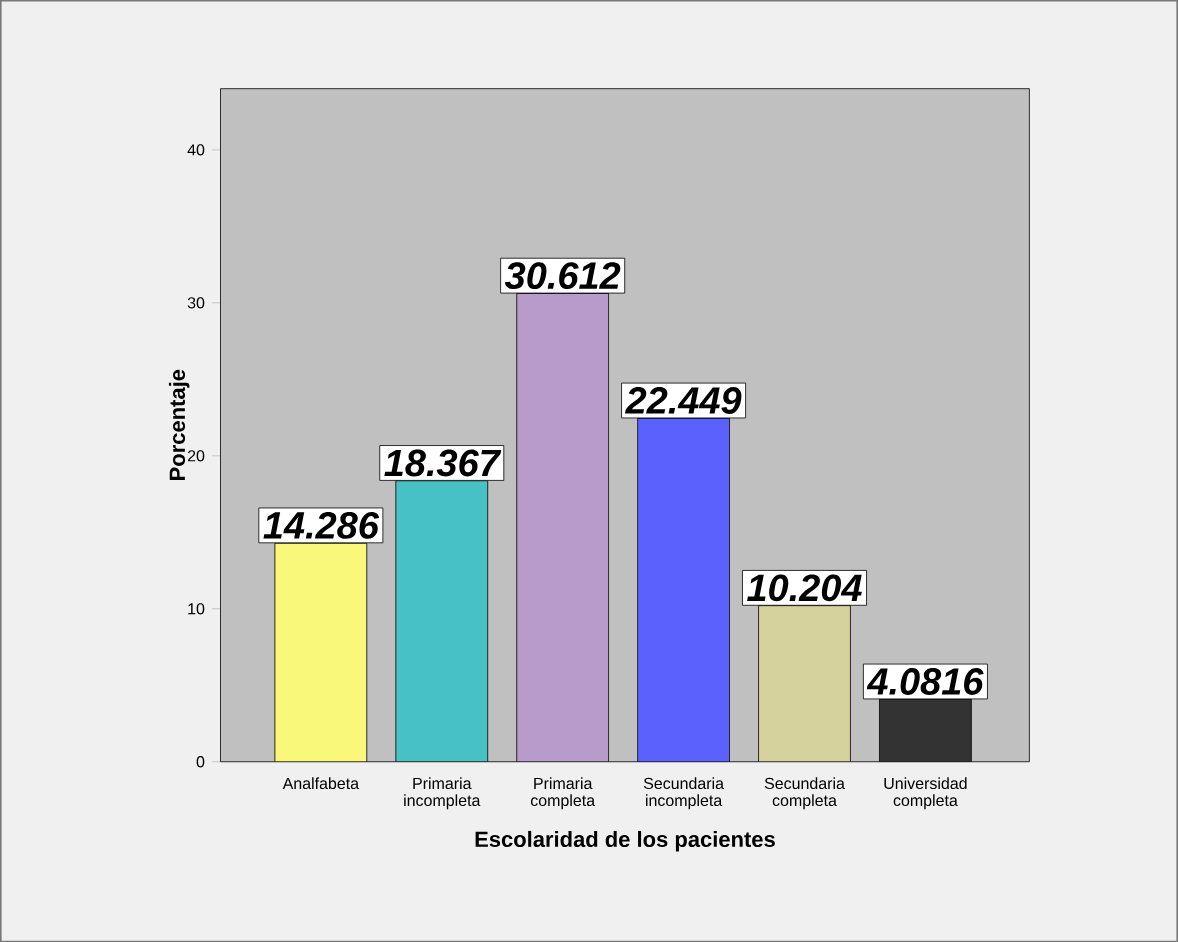 The width and height of the screenshot is (1178, 942). What do you see at coordinates (804, 588) in the screenshot?
I see `data-label: 10.204` at bounding box center [804, 588].